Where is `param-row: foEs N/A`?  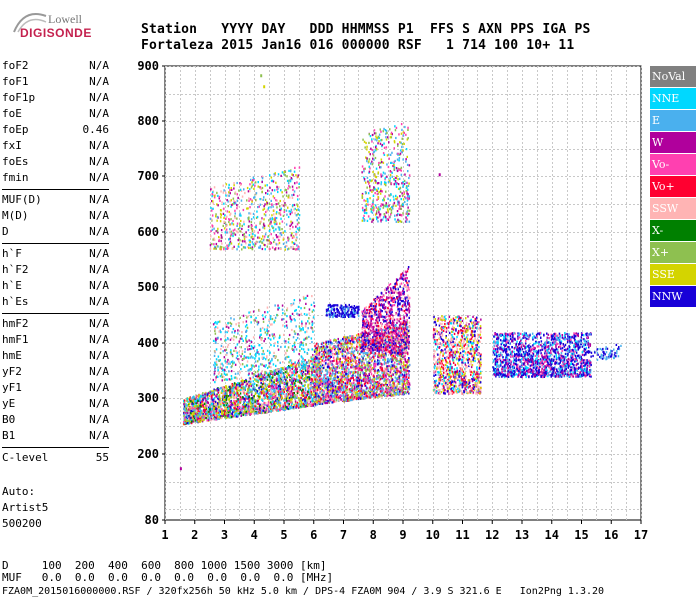
param-row: foEs N/A is located at coordinates (55, 162).